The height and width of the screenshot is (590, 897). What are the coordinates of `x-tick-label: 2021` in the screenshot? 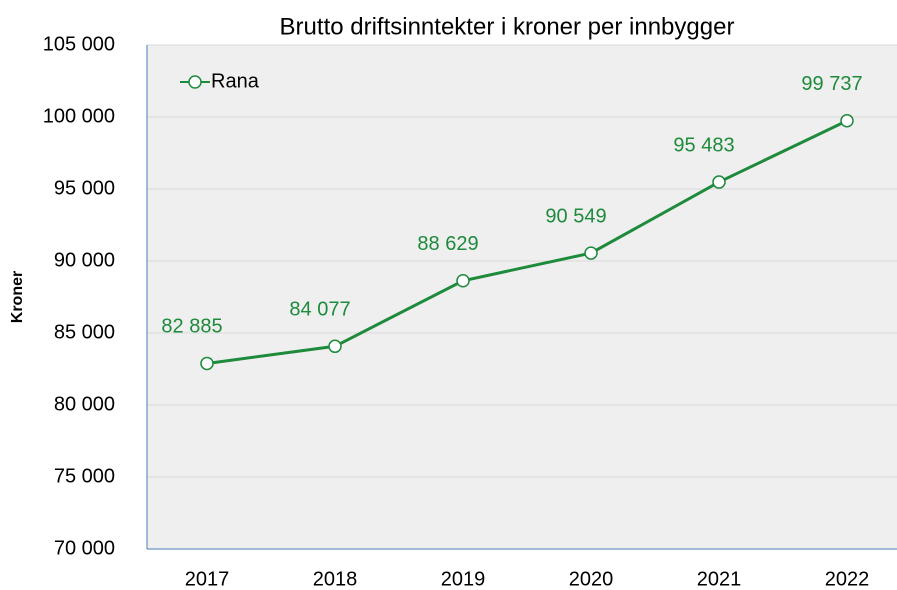 It's located at (719, 579).